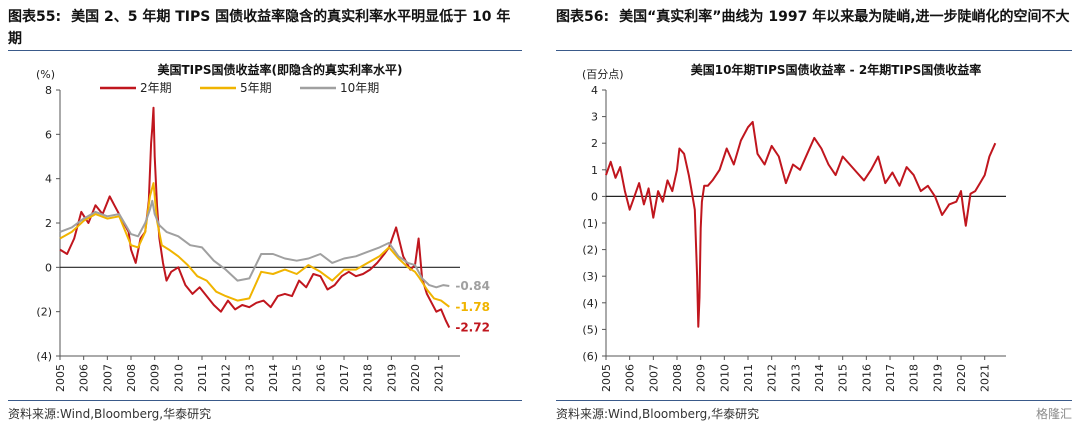  What do you see at coordinates (45, 74) in the screenshot?
I see `y-axis-unit-label: (%)` at bounding box center [45, 74].